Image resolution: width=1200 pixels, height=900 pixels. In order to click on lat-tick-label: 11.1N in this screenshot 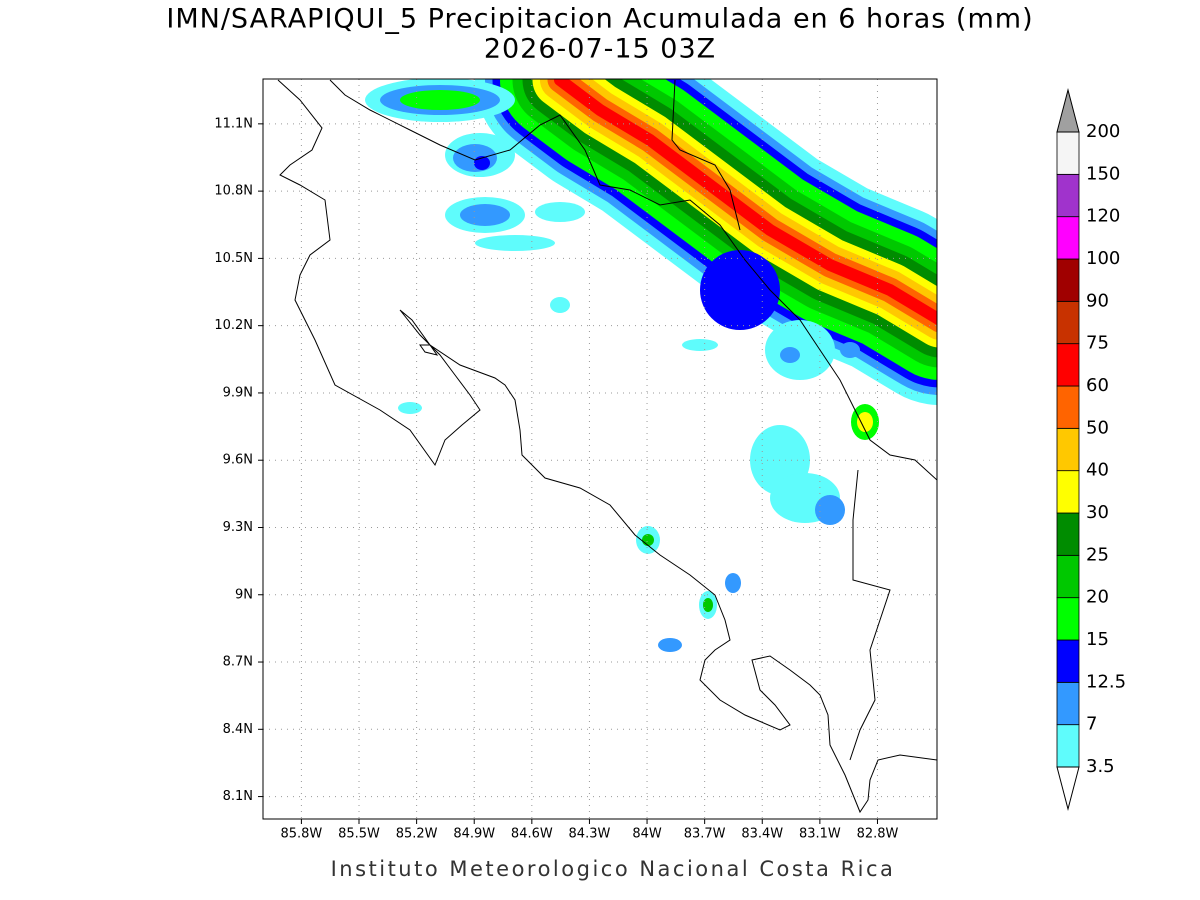, I will do `click(233, 123)`.